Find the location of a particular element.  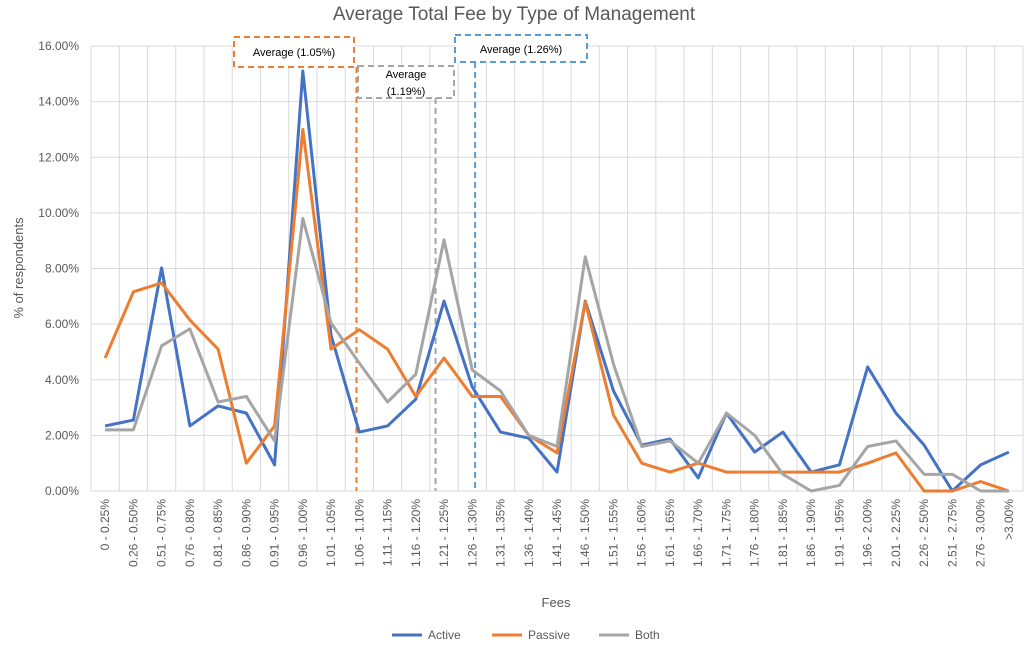

x-tick-label: 1.96 - 2.00% is located at coordinates (868, 533).